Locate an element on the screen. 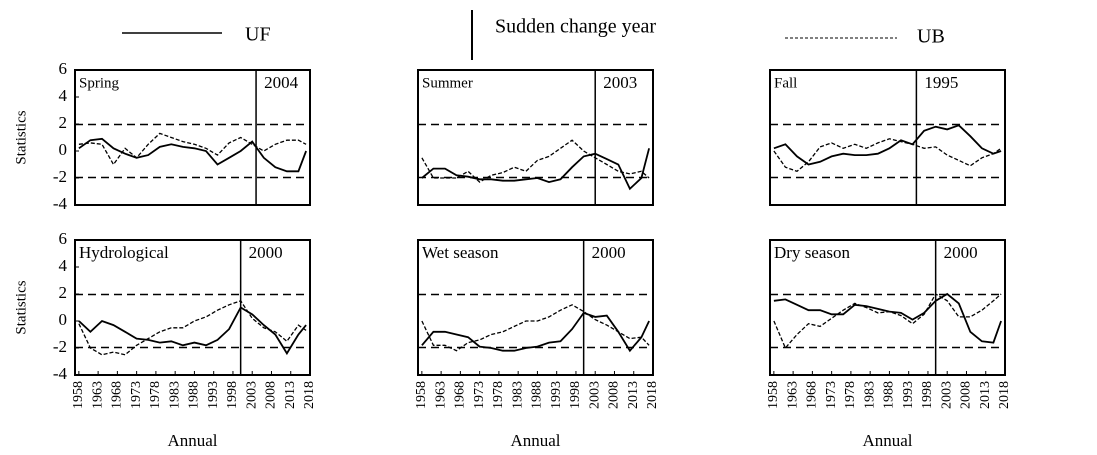 The width and height of the screenshot is (1097, 455). legend-uf: UF is located at coordinates (258, 35).